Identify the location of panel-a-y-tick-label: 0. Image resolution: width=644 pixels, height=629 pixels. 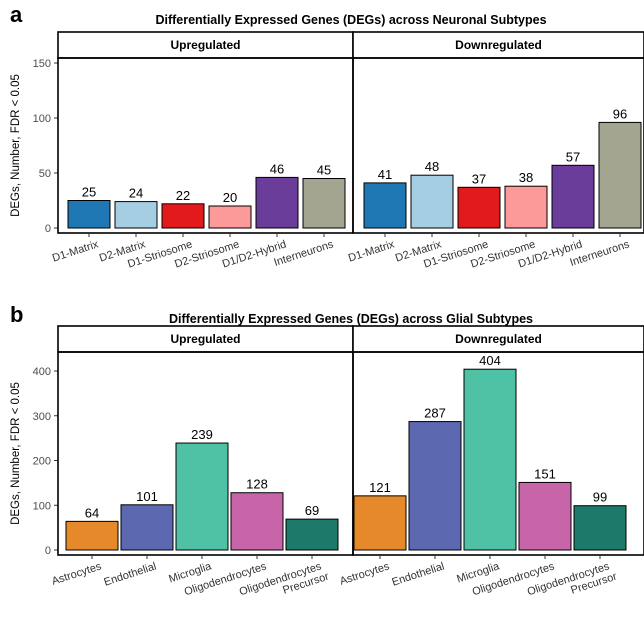
(48, 229).